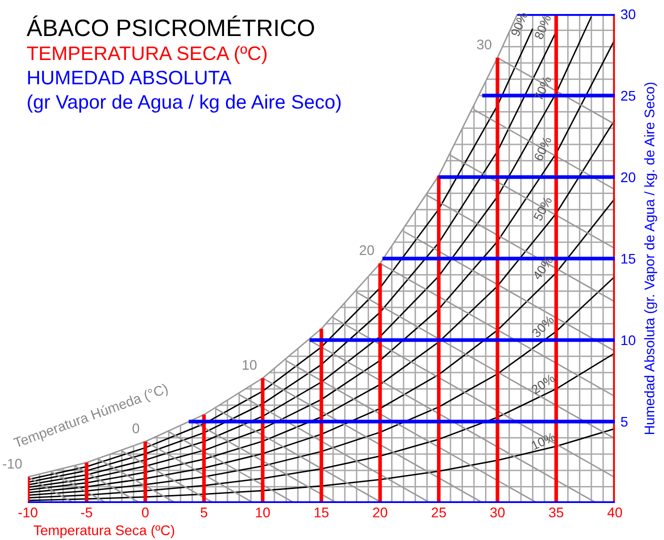 The height and width of the screenshot is (540, 664). I want to click on annotation: 50%, so click(542, 209).